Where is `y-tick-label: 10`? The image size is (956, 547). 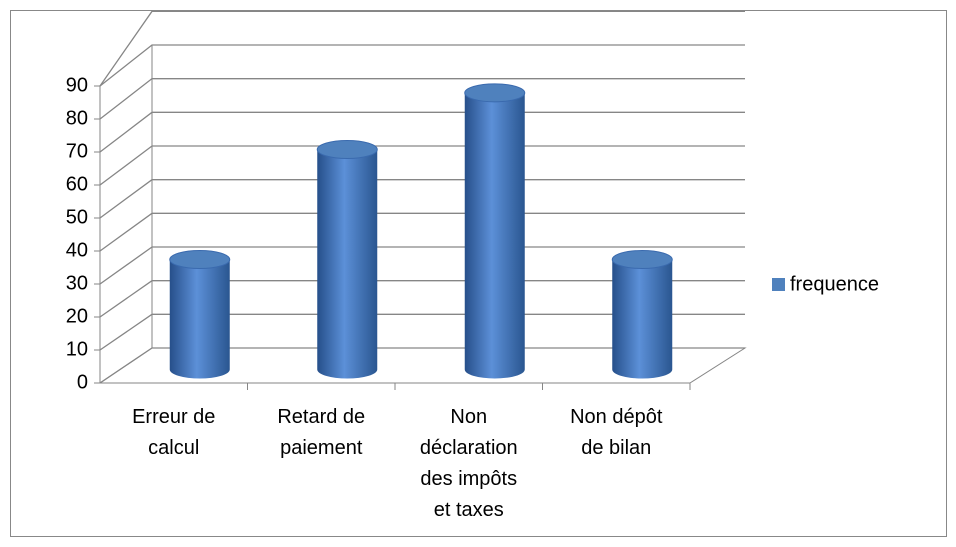
y-tick-label: 10 is located at coordinates (77, 349).